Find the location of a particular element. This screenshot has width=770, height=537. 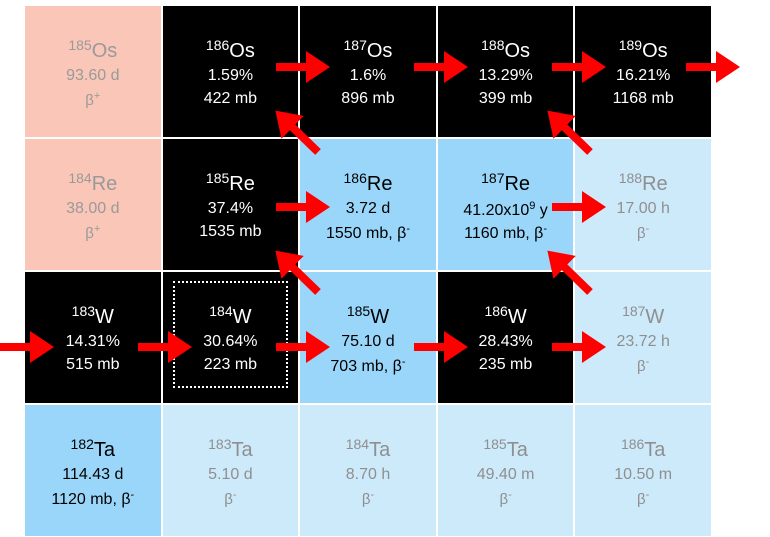

nuclide-property: 223 mb is located at coordinates (230, 364).